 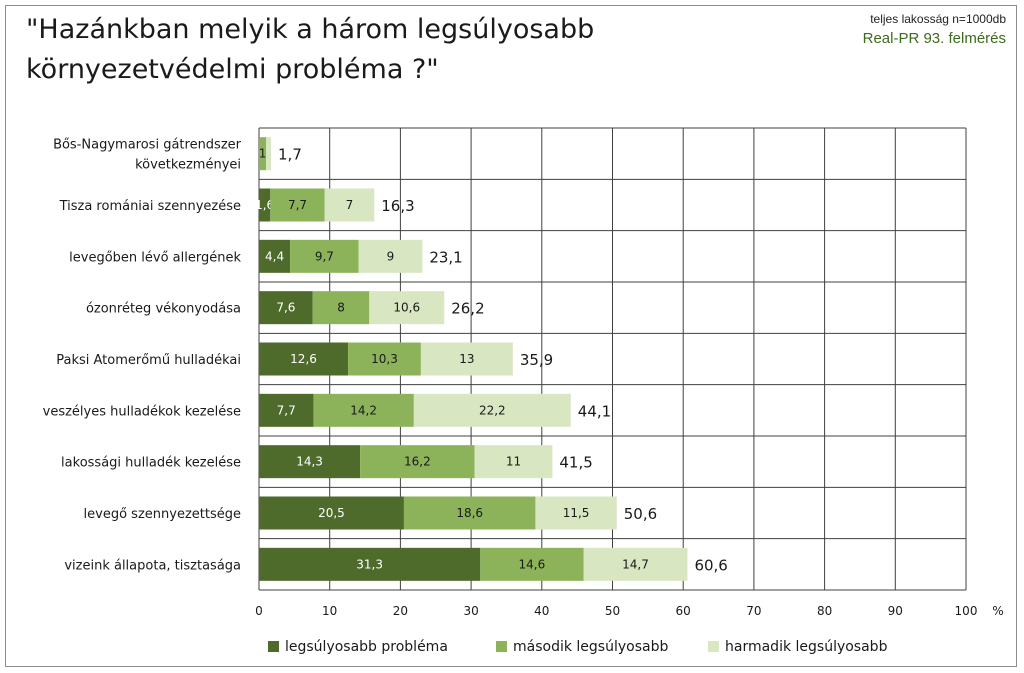 I want to click on bar-total-label: 26,2, so click(x=467, y=309).